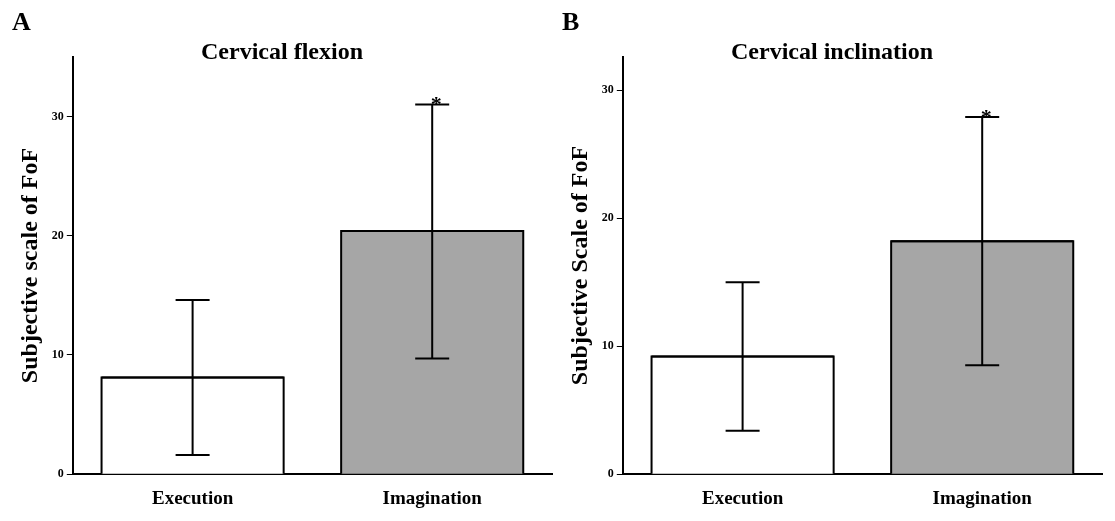  Describe the element at coordinates (21, 21) in the screenshot. I see `text: A` at that location.